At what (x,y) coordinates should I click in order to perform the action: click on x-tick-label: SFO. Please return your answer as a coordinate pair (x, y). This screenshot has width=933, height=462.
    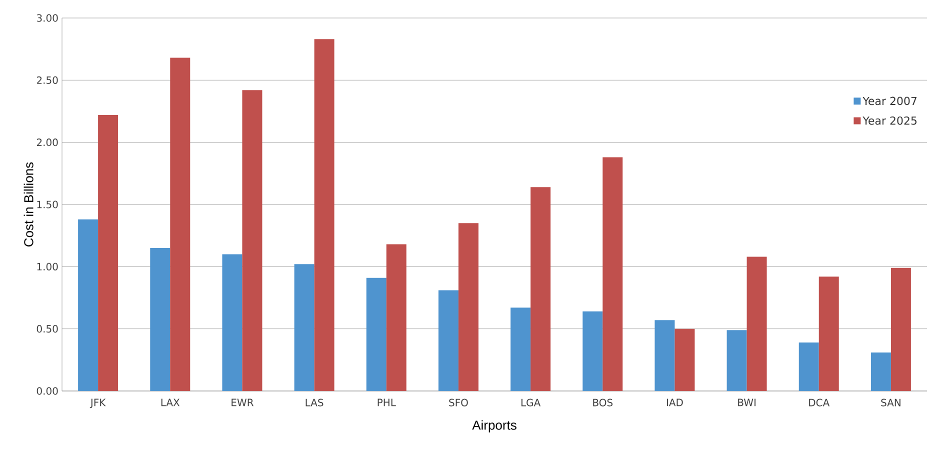
    Looking at the image, I should click on (458, 402).